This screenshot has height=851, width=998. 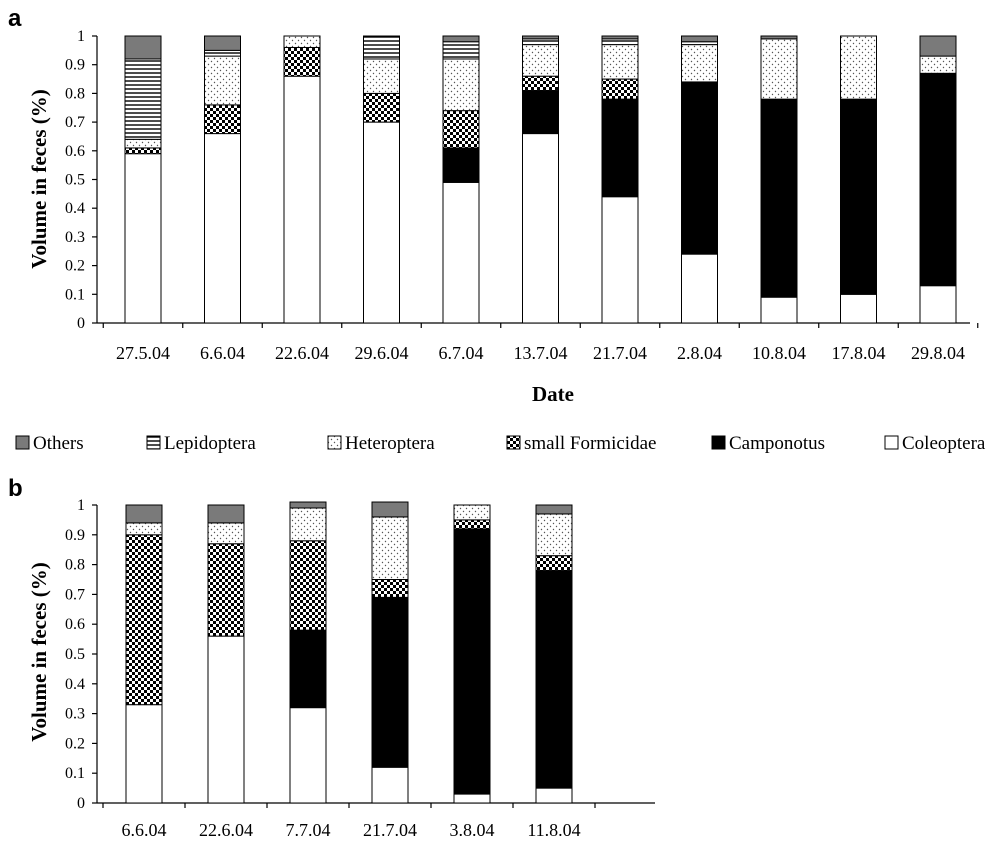 I want to click on legend-label: small Formicidae, so click(x=590, y=443).